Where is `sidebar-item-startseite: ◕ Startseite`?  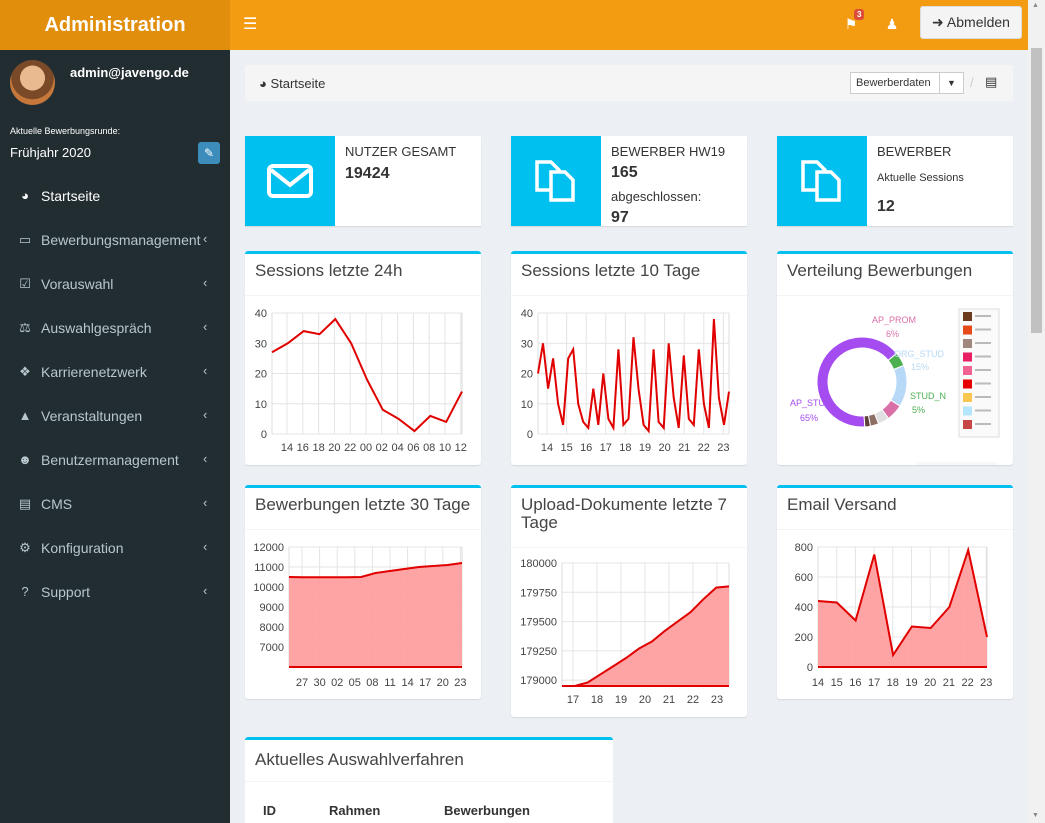 sidebar-item-startseite: ◕ Startseite is located at coordinates (115, 196).